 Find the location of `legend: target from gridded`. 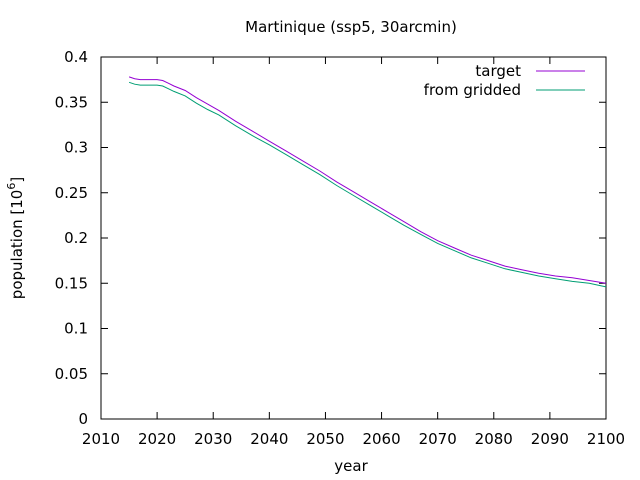

legend: target from gridded is located at coordinates (504, 80).